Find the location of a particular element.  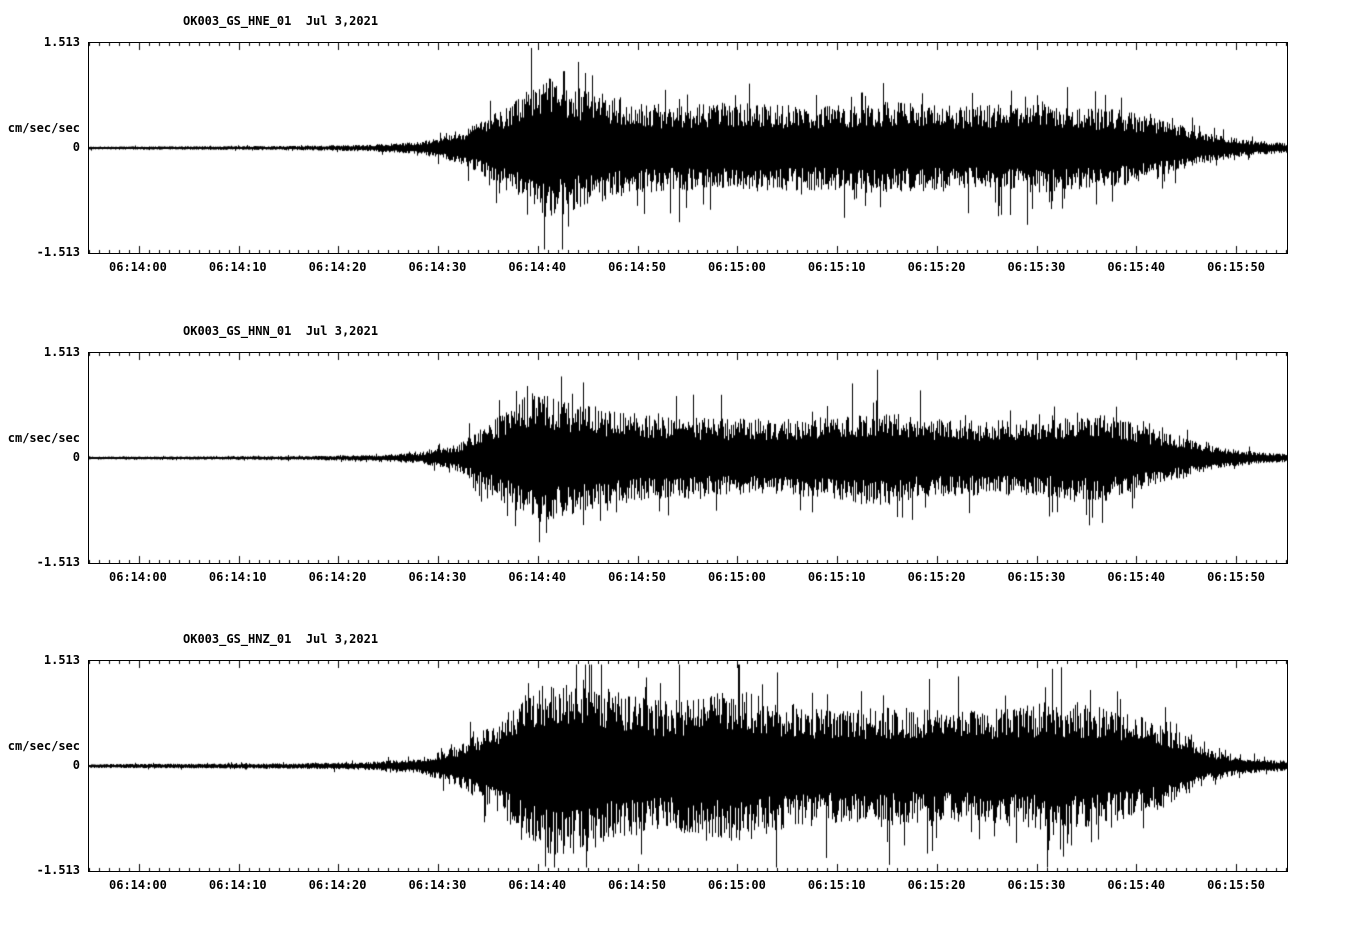

panel-title: OK003_GS_HNN_01 Jul 3,2021 is located at coordinates (281, 331).